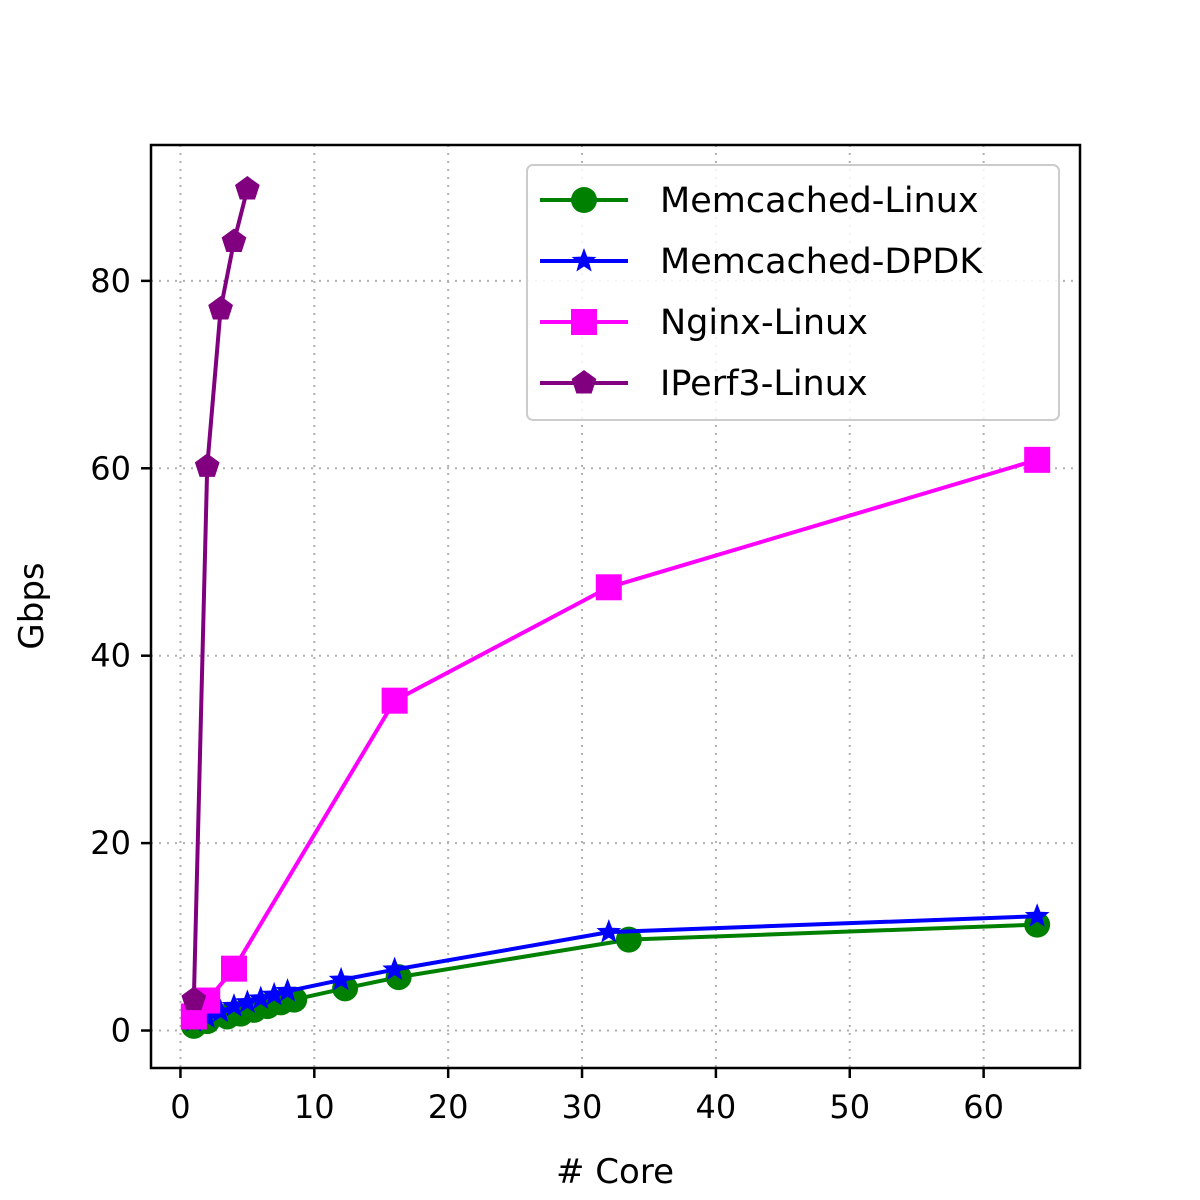  Describe the element at coordinates (584, 322) in the screenshot. I see `legend-marker-nginx-linux` at that location.